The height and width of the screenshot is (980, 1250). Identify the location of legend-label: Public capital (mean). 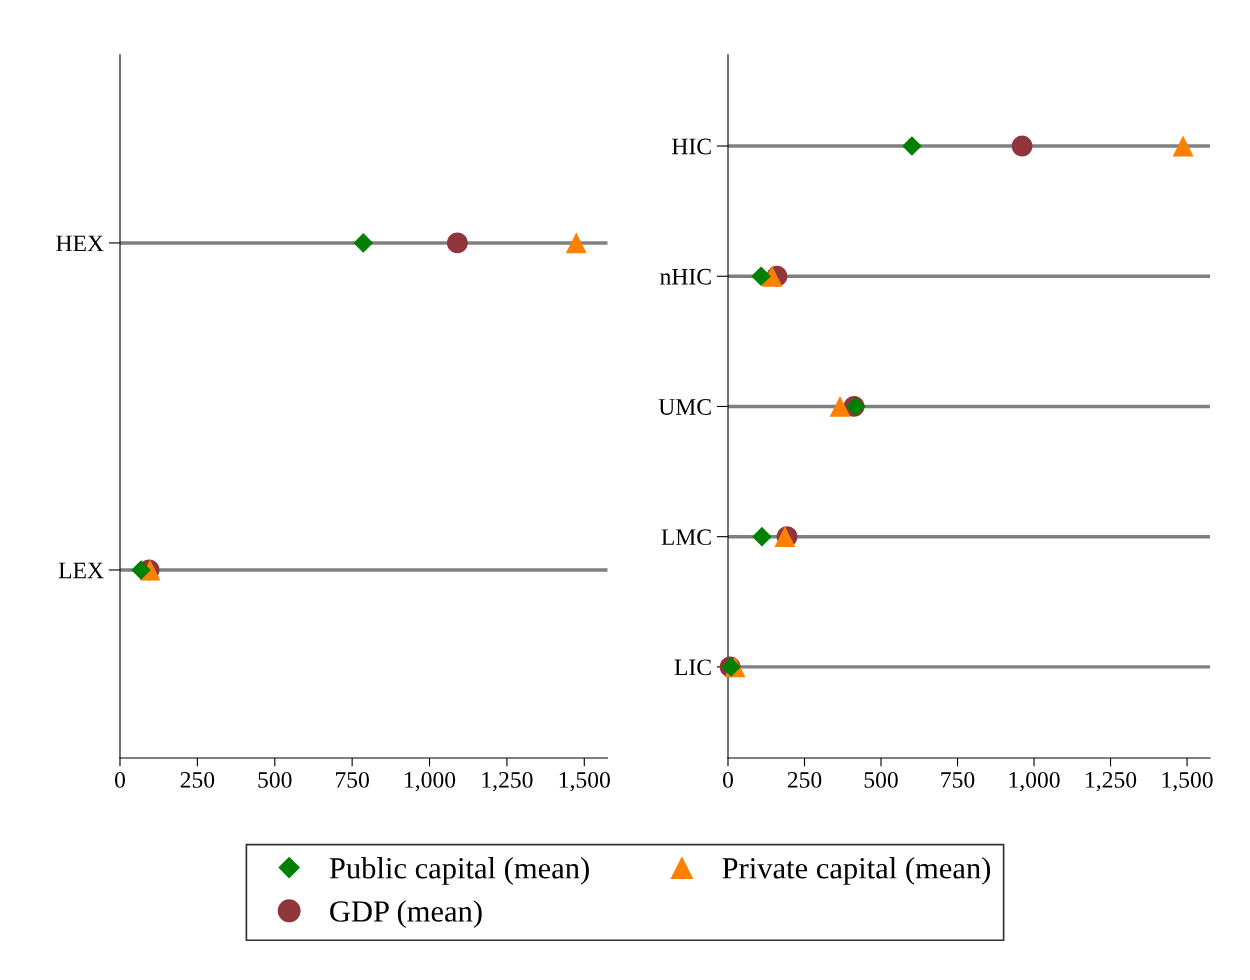
(459, 871).